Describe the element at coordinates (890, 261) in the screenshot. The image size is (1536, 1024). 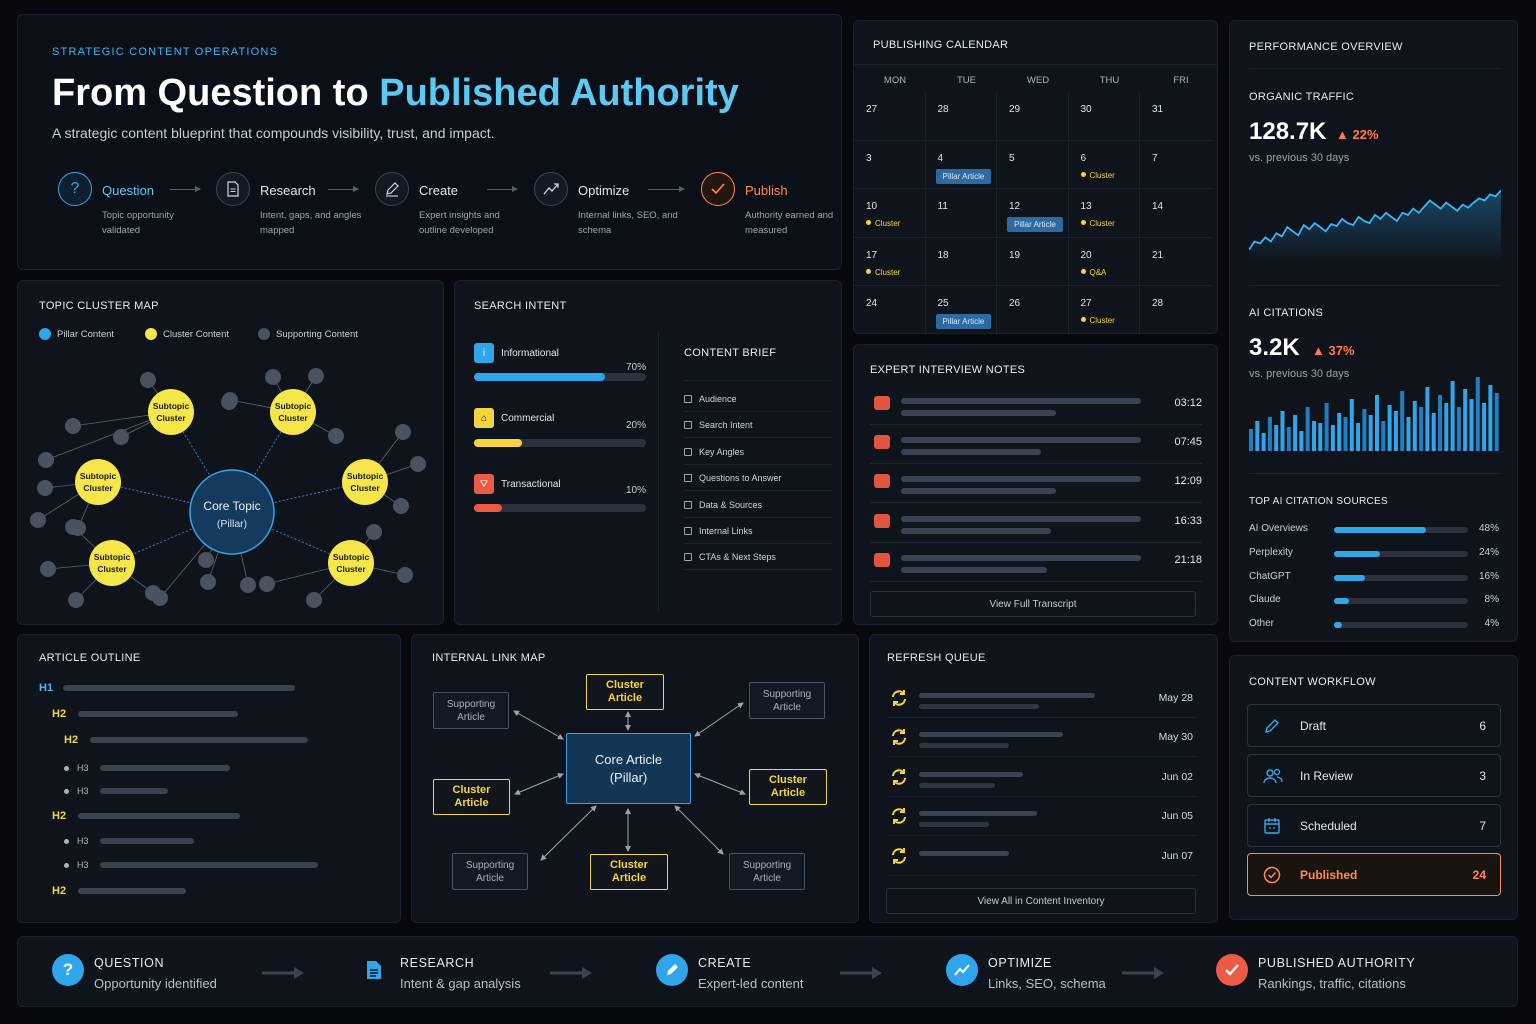
I see `calendar-day: 17 Cluster` at that location.